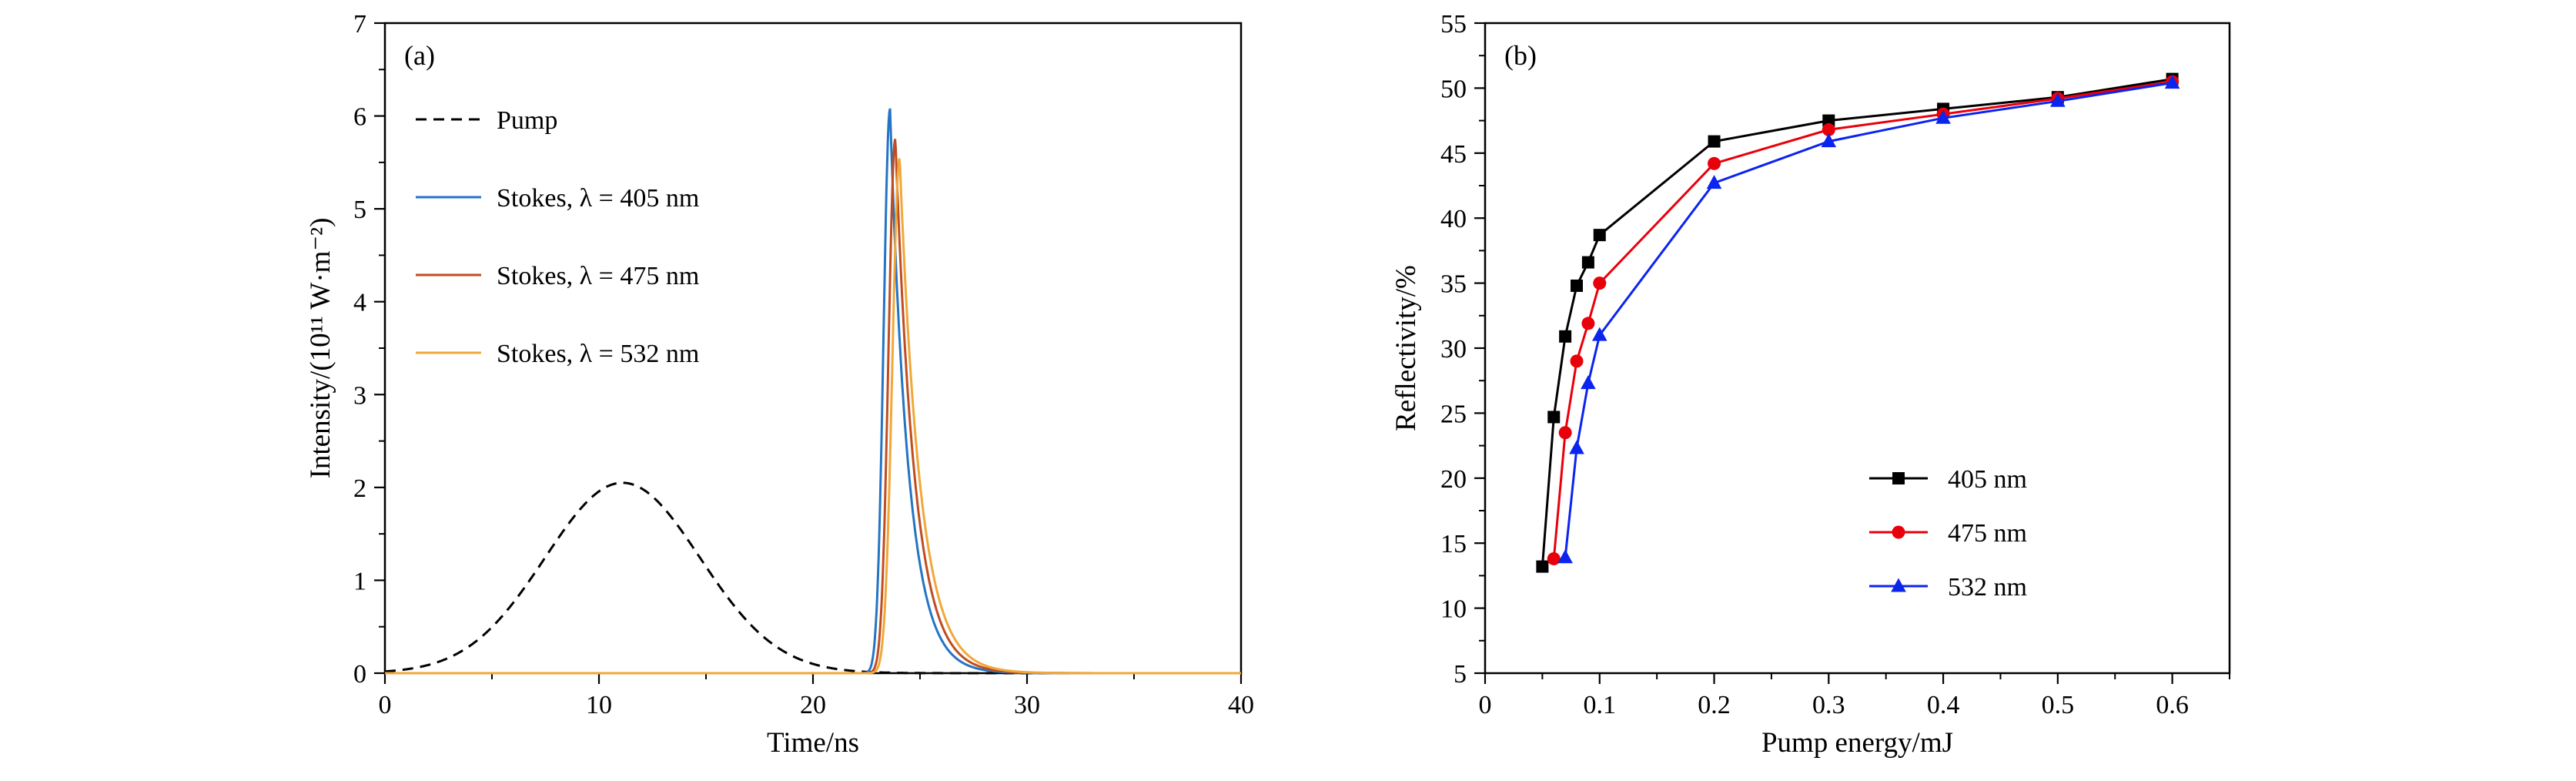 This screenshot has height=781, width=2576. I want to click on x-tick-label: 30, so click(1027, 705).